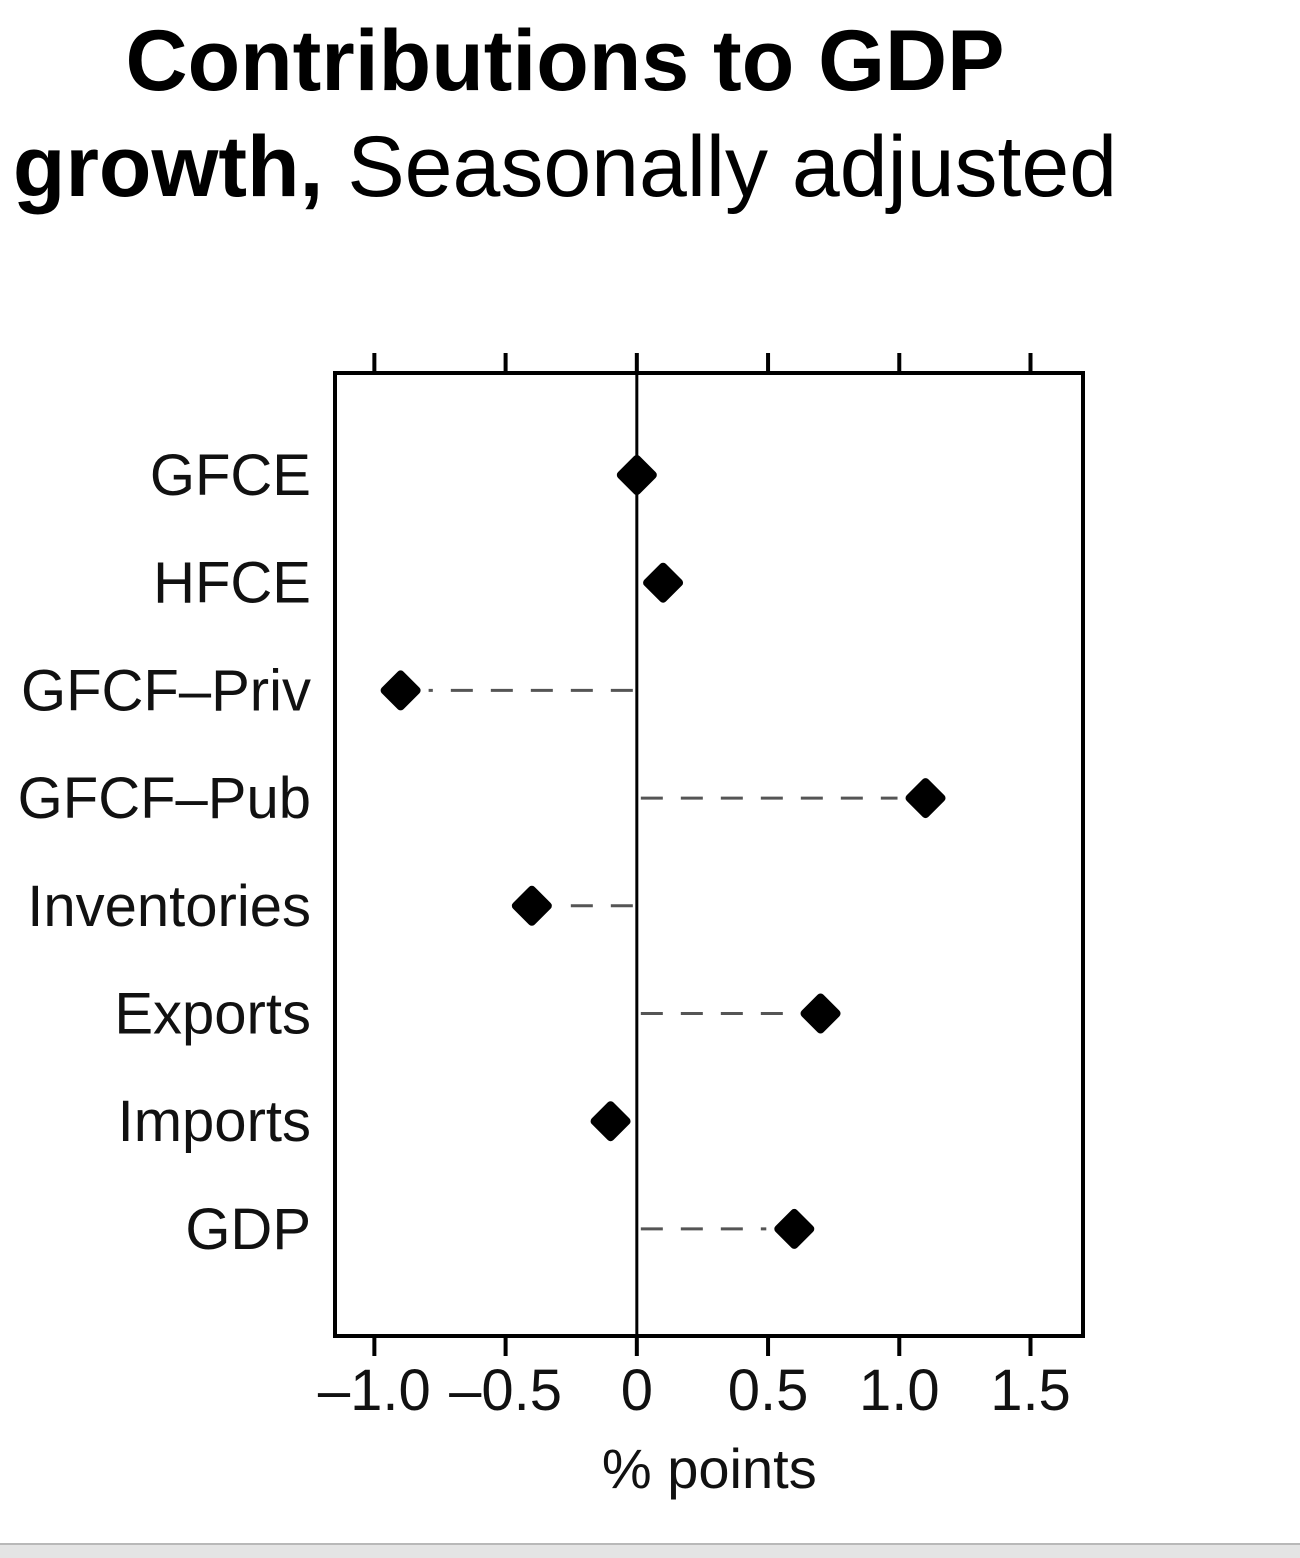 The image size is (1300, 1558). Describe the element at coordinates (1030, 1390) in the screenshot. I see `x-tick-label: 1.5` at that location.